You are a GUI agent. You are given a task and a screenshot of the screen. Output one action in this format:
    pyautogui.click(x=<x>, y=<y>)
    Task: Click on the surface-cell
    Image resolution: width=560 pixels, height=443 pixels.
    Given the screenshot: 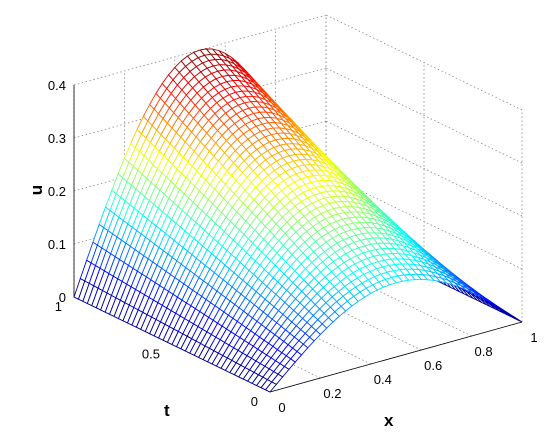 What is the action you would take?
    pyautogui.click(x=270, y=387)
    